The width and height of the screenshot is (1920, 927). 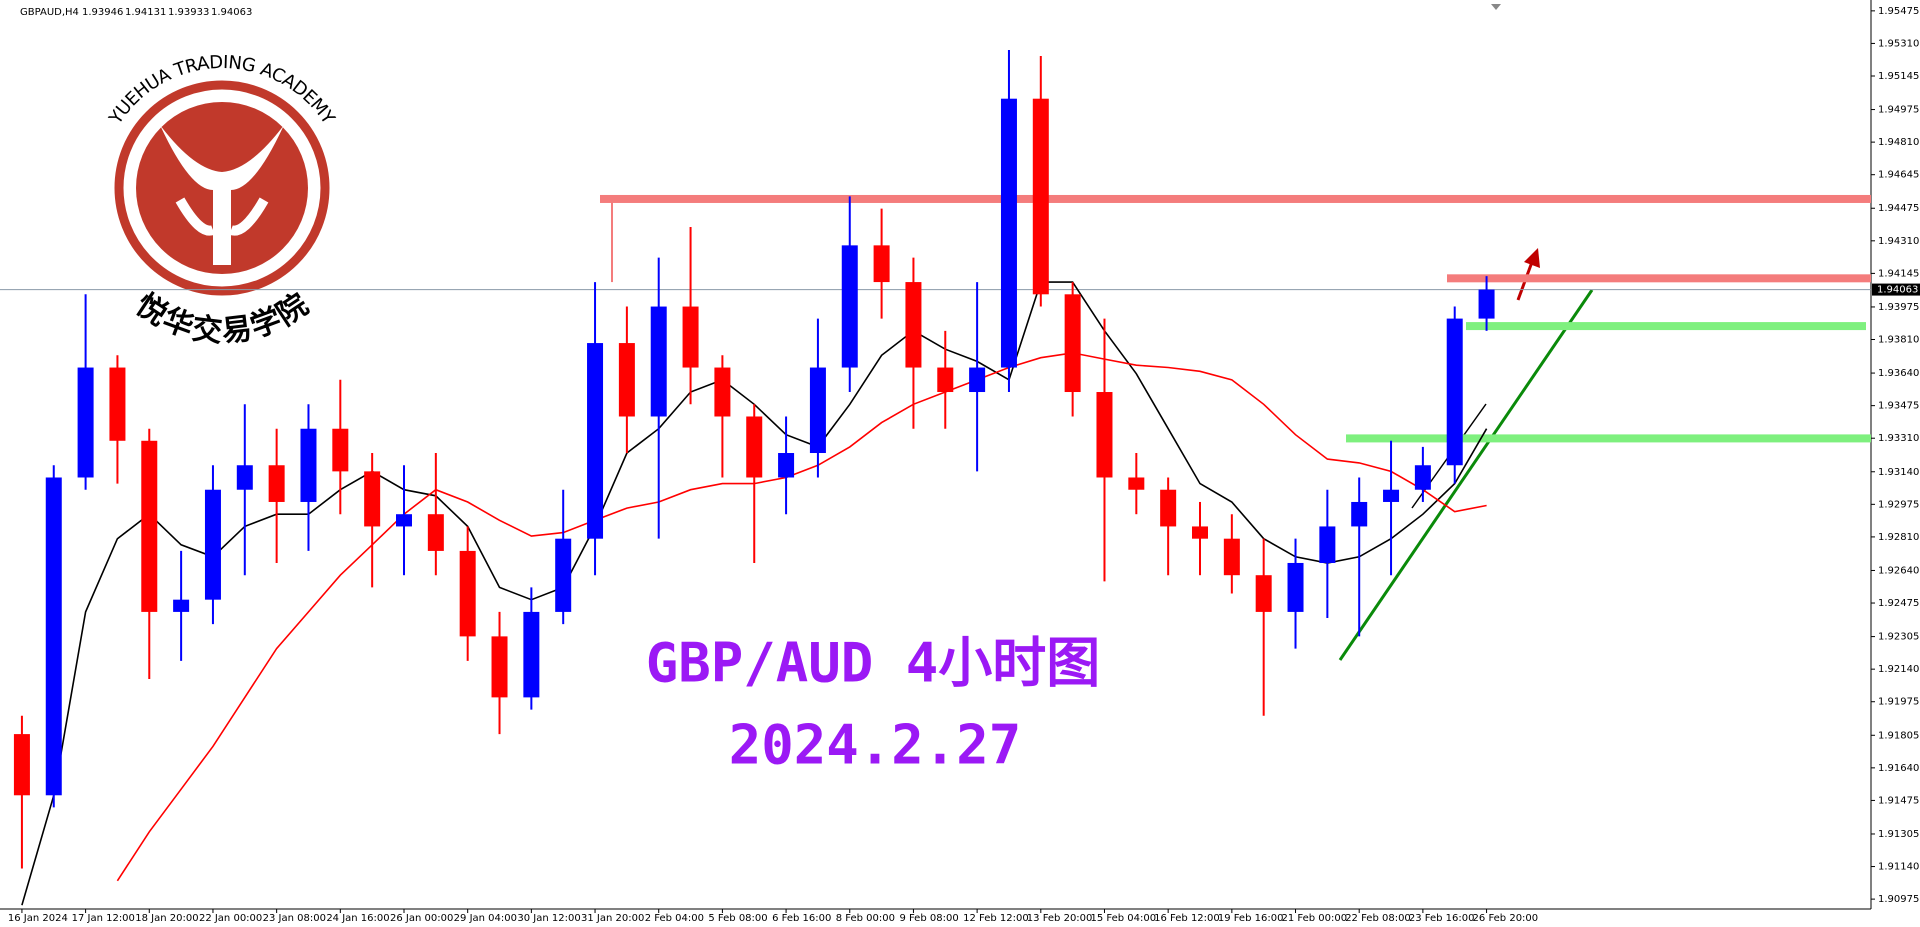 What do you see at coordinates (485, 918) in the screenshot?
I see `x-tick-label: 29 Jan 04:00` at bounding box center [485, 918].